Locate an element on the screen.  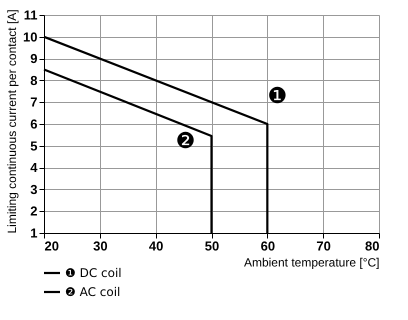
x-tick-label: 20 is located at coordinates (51, 246).